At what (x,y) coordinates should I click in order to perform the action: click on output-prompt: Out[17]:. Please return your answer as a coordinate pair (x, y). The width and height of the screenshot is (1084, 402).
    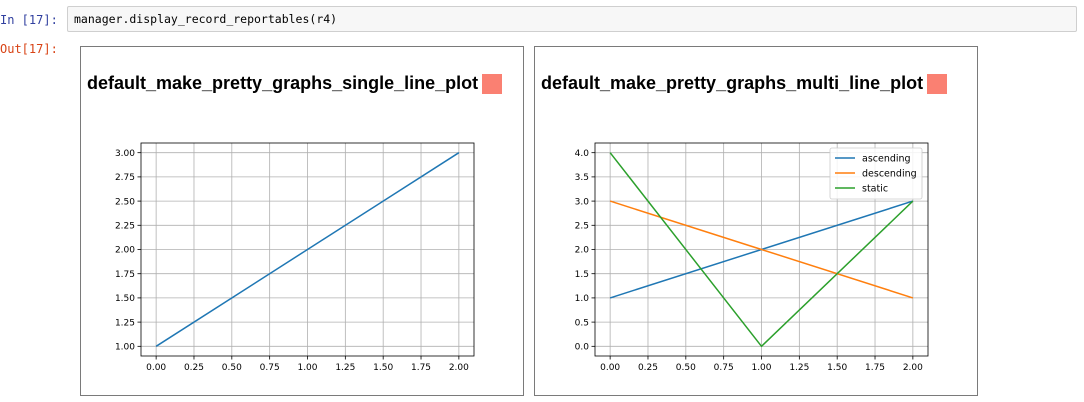
    Looking at the image, I should click on (29, 49).